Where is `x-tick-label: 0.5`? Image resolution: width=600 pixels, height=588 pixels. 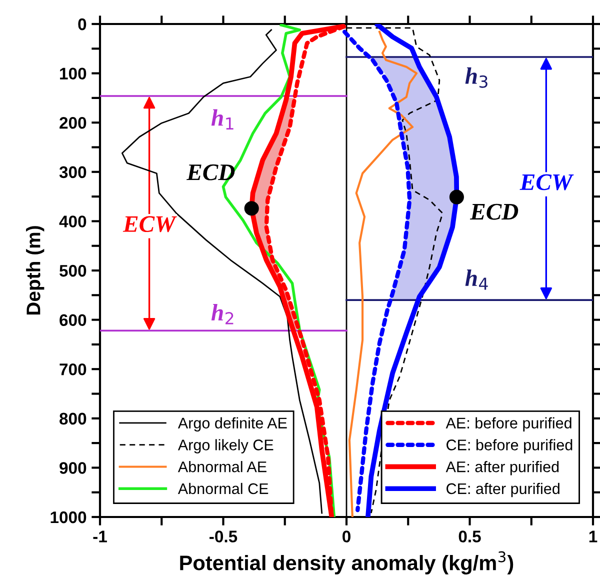
x-tick-label: 0.5 is located at coordinates (469, 536).